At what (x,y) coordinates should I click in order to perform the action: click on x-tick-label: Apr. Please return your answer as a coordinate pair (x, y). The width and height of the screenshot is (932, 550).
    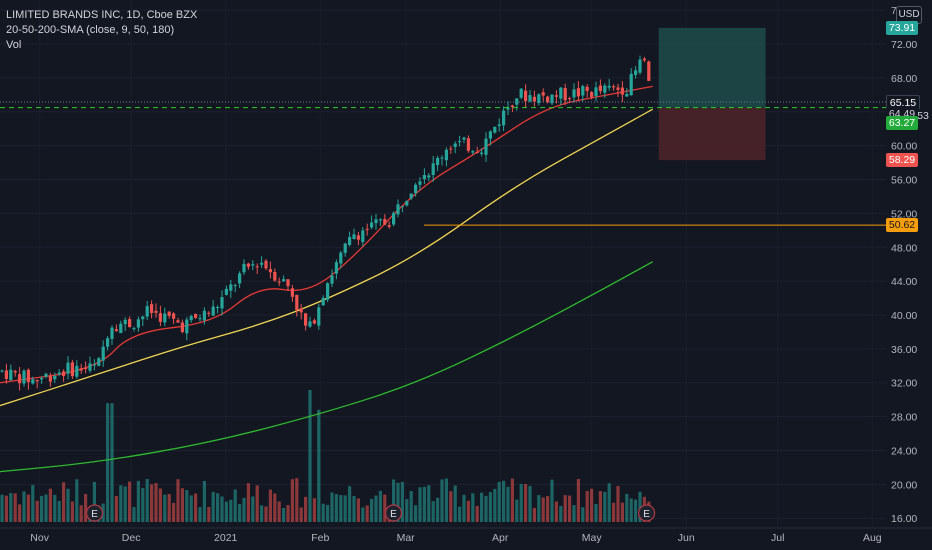
    Looking at the image, I should click on (500, 538).